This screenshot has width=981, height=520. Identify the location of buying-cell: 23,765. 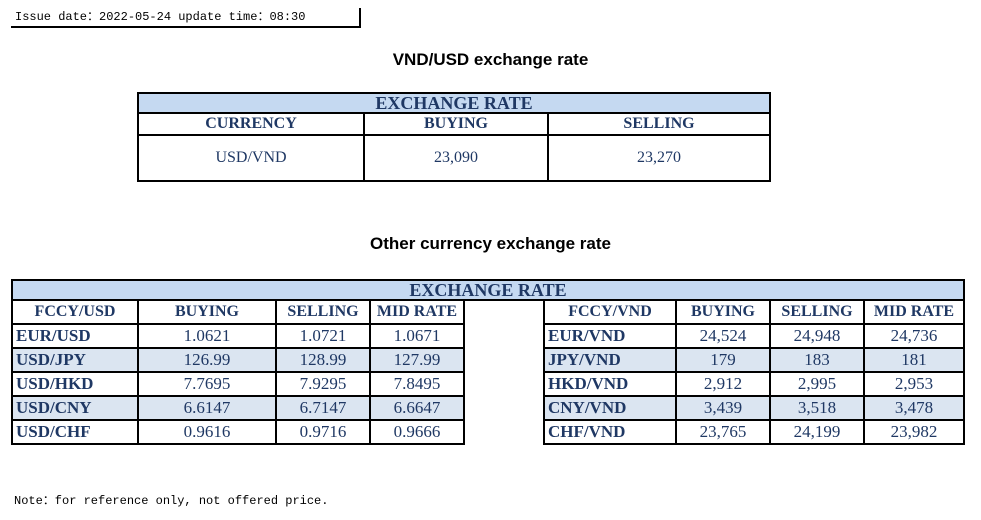
(723, 432).